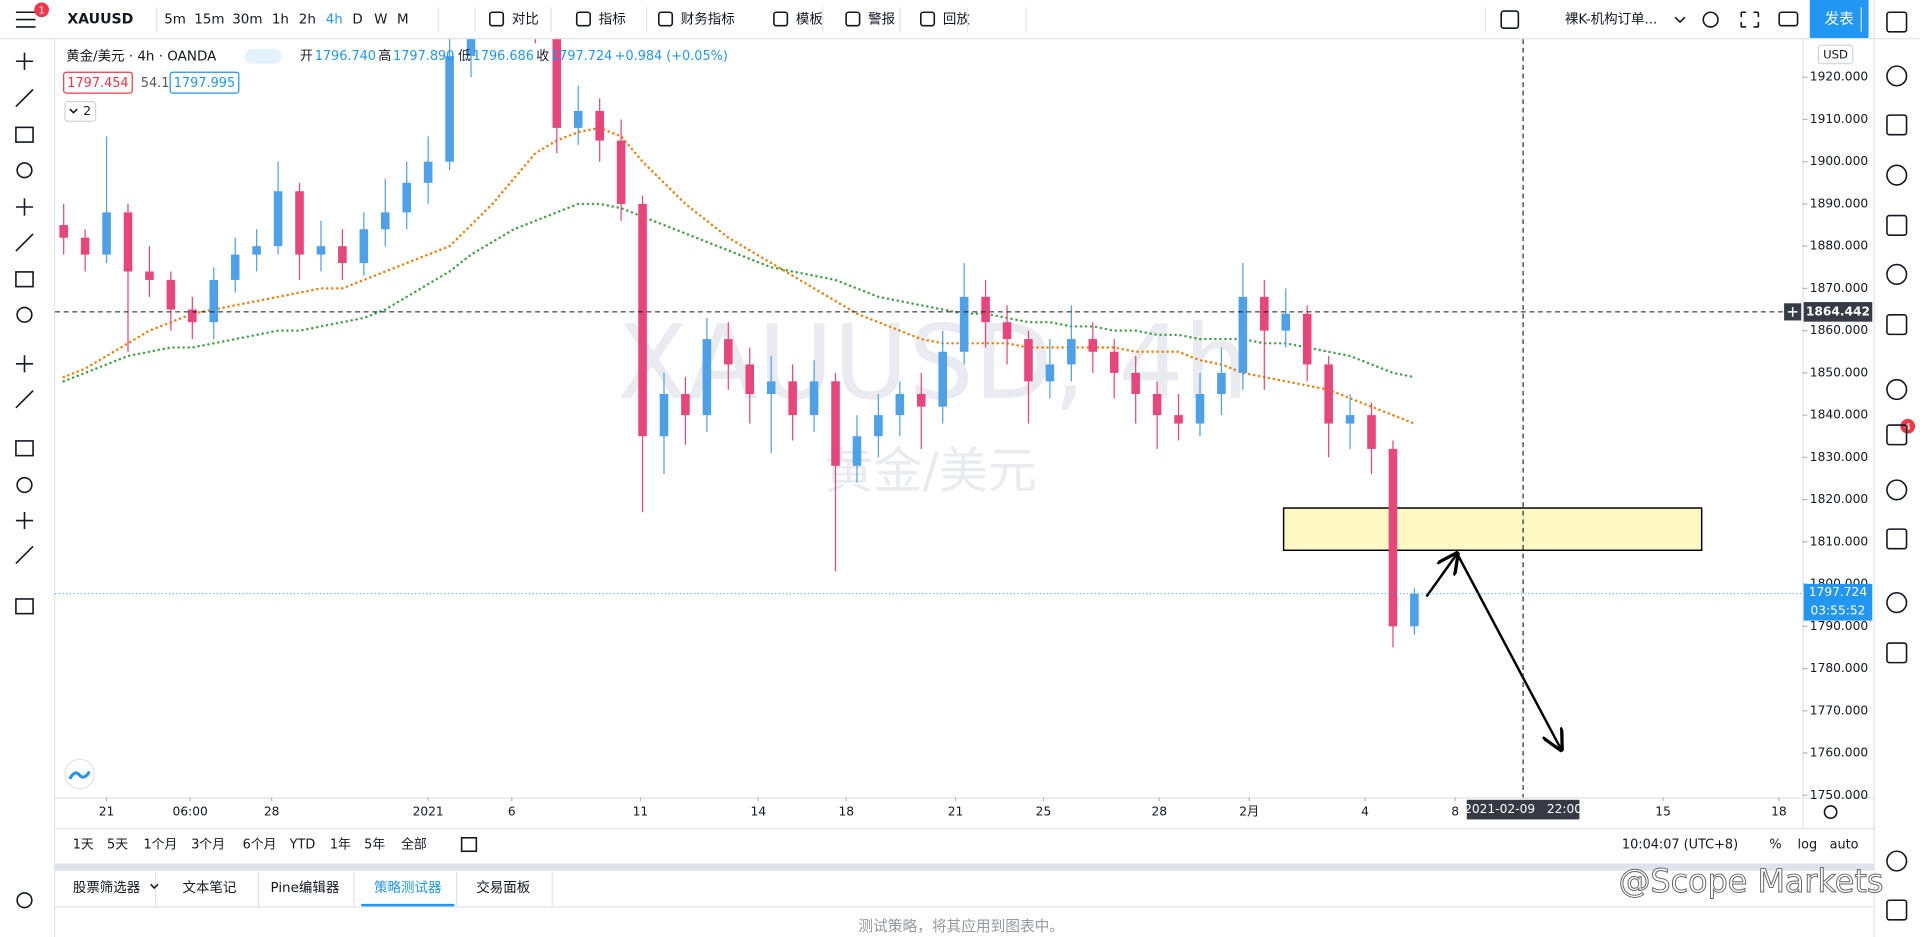 The height and width of the screenshot is (937, 1920). Describe the element at coordinates (408, 887) in the screenshot. I see `panel-tab: 策略测试器` at that location.